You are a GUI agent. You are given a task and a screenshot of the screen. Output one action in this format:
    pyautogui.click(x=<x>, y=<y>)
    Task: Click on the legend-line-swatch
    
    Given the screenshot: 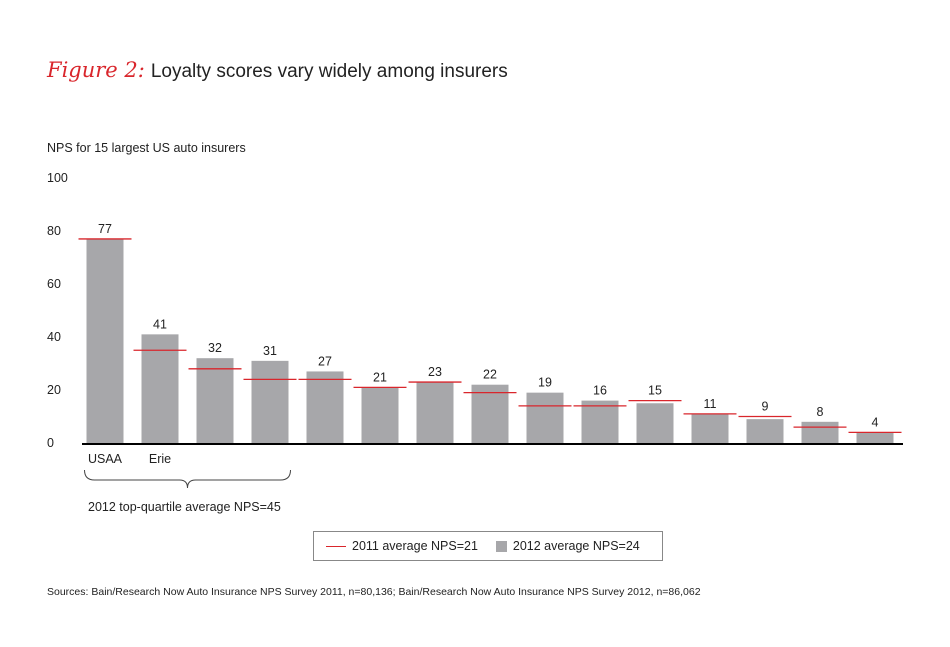 What is the action you would take?
    pyautogui.click(x=336, y=546)
    